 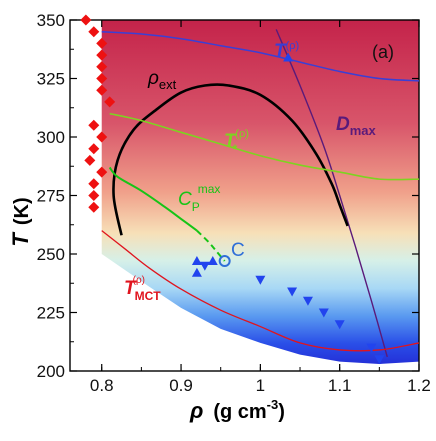 What do you see at coordinates (356, 126) in the screenshot?
I see `label-d-max: Dmax` at bounding box center [356, 126].